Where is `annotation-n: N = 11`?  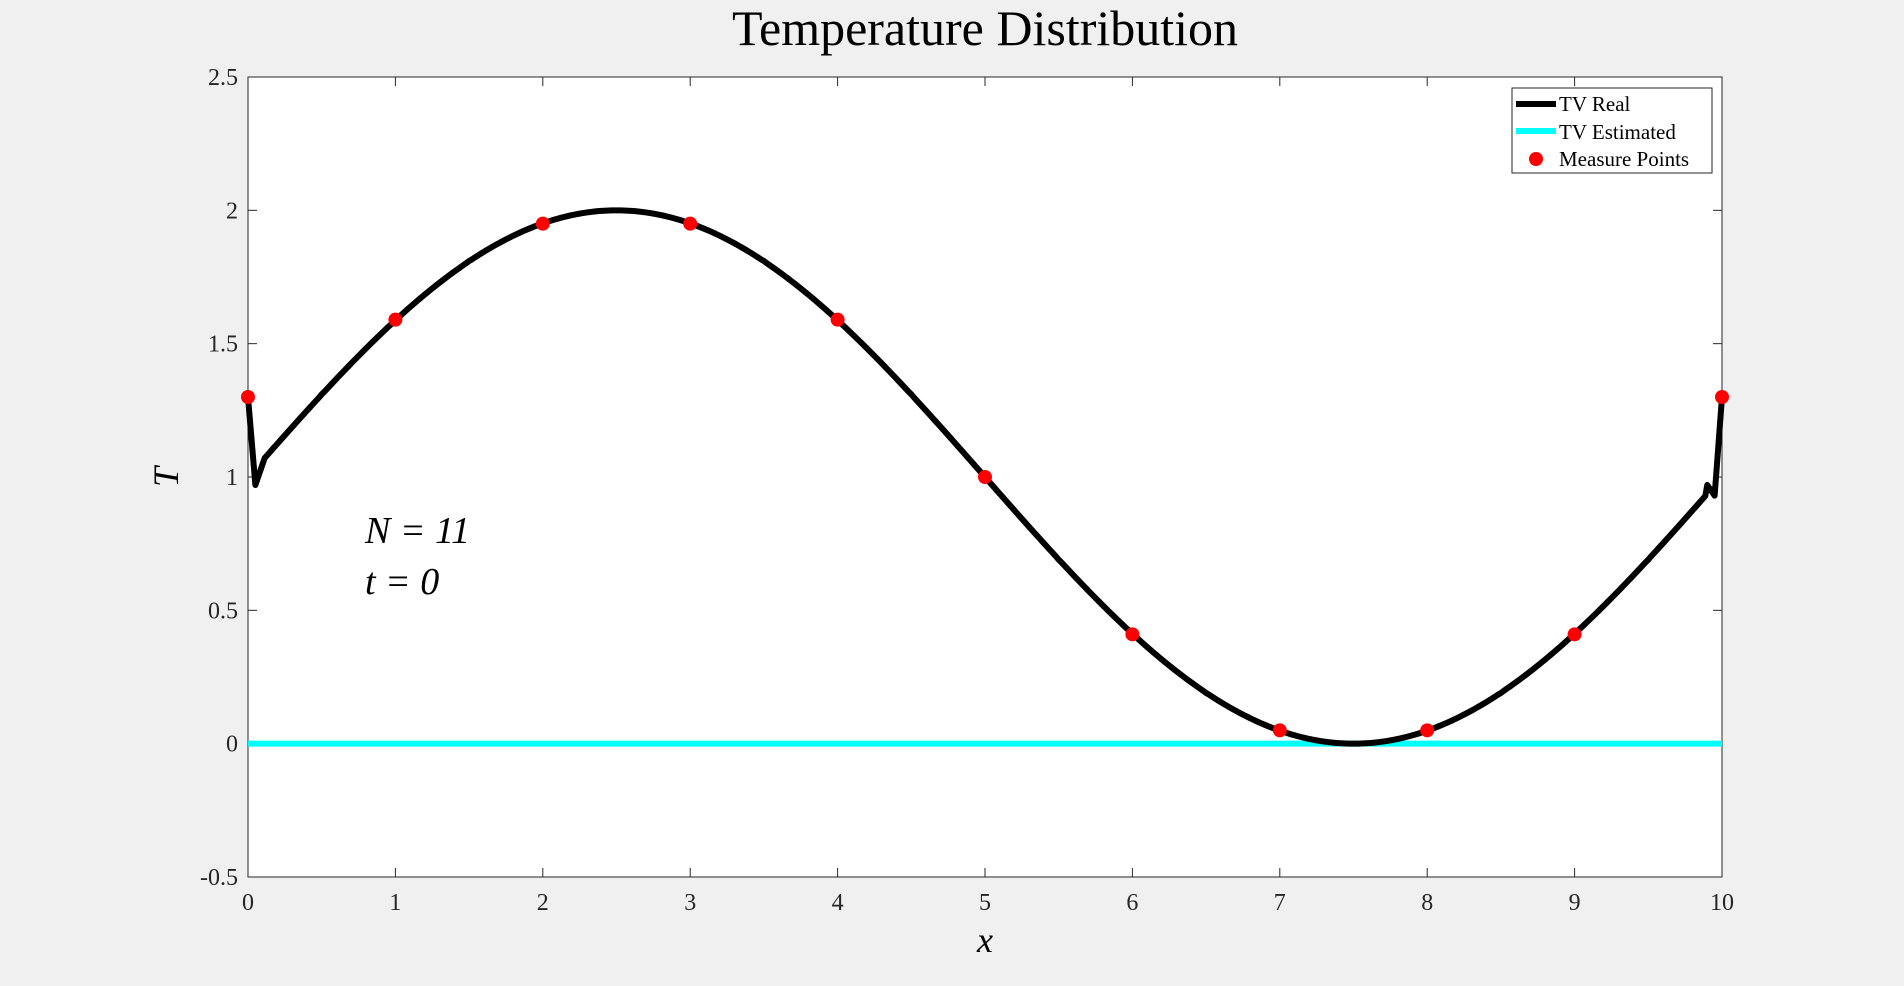 annotation-n: N = 11 is located at coordinates (417, 531).